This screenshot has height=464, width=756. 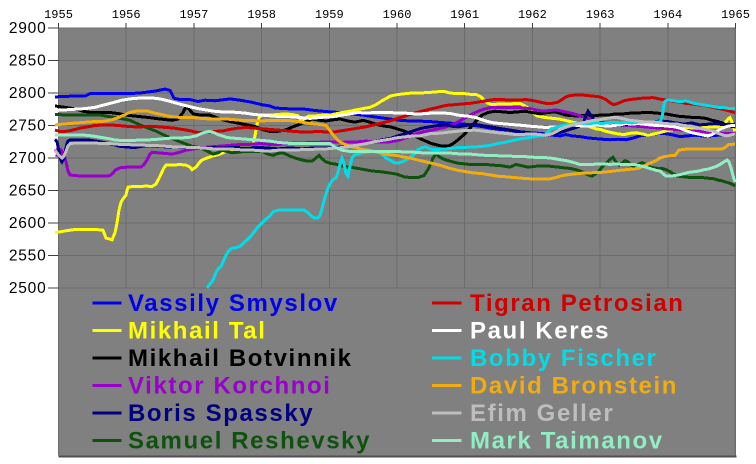 I want to click on svg-text: 2600, so click(x=28, y=223).